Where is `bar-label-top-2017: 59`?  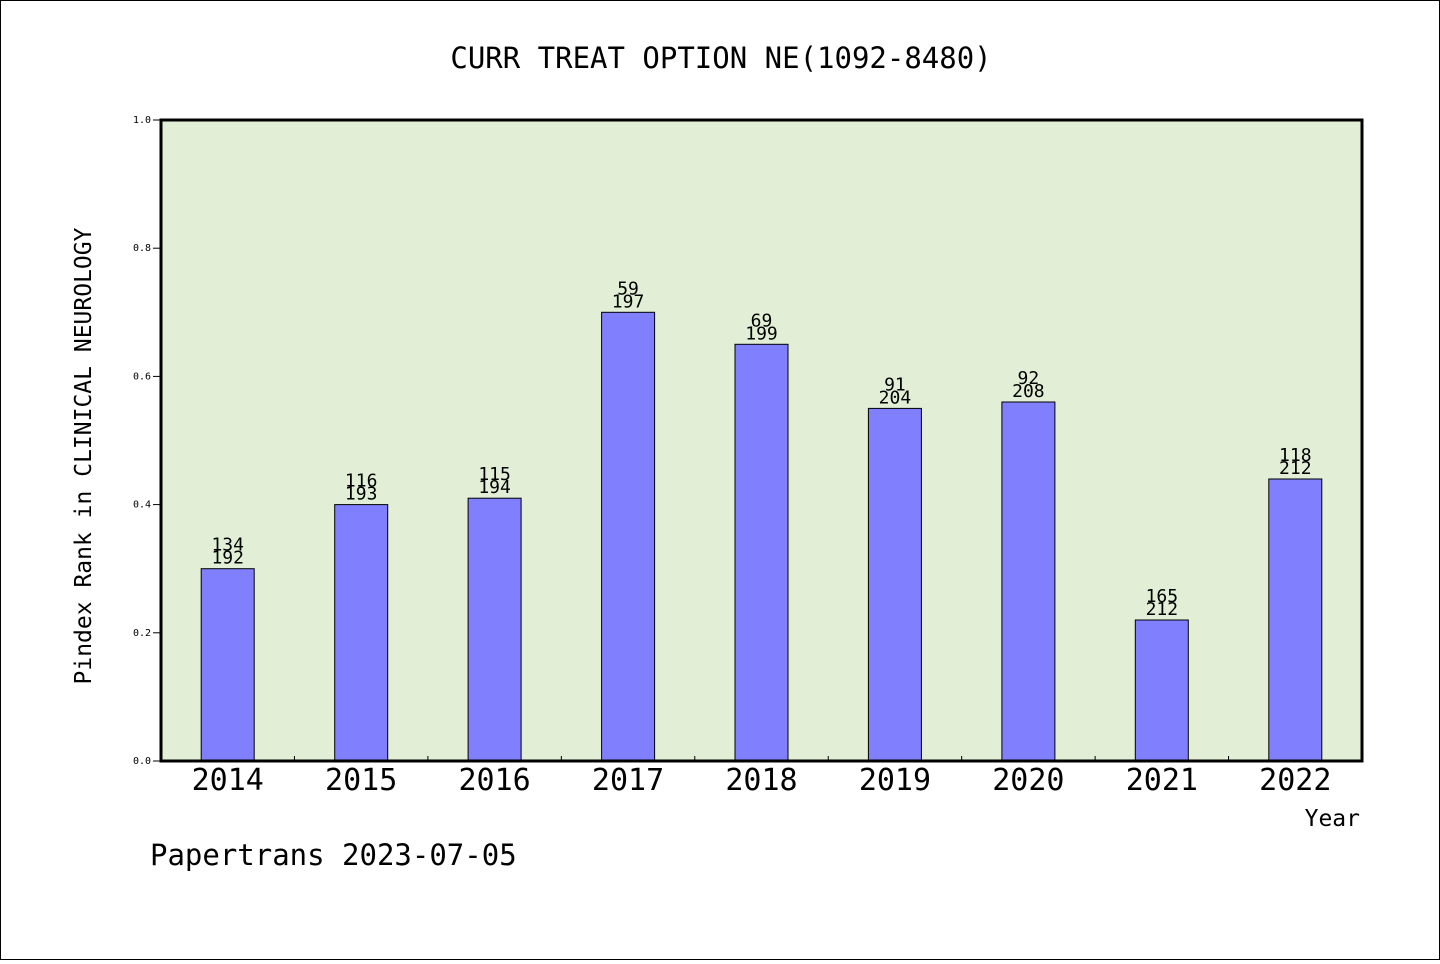 bar-label-top-2017: 59 is located at coordinates (628, 288).